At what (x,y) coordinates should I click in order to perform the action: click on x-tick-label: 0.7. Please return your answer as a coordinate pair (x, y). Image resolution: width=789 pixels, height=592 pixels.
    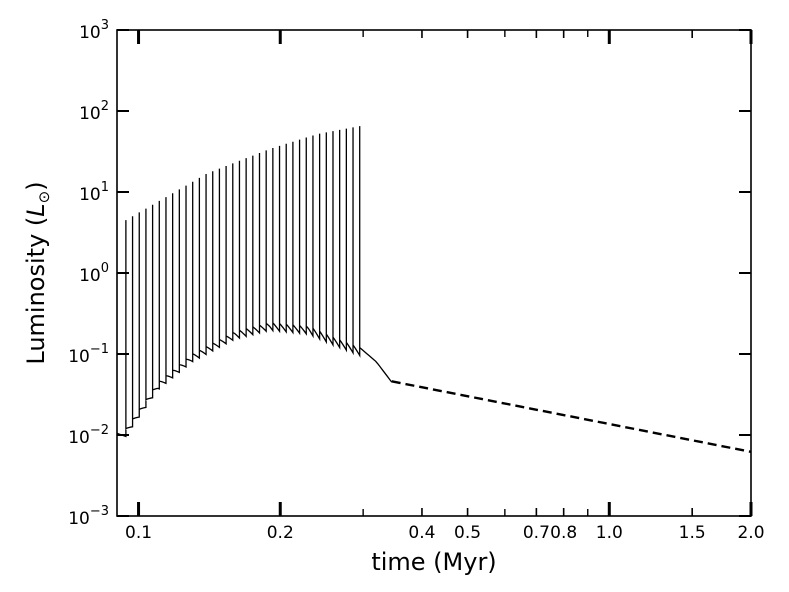
    Looking at the image, I should click on (536, 533).